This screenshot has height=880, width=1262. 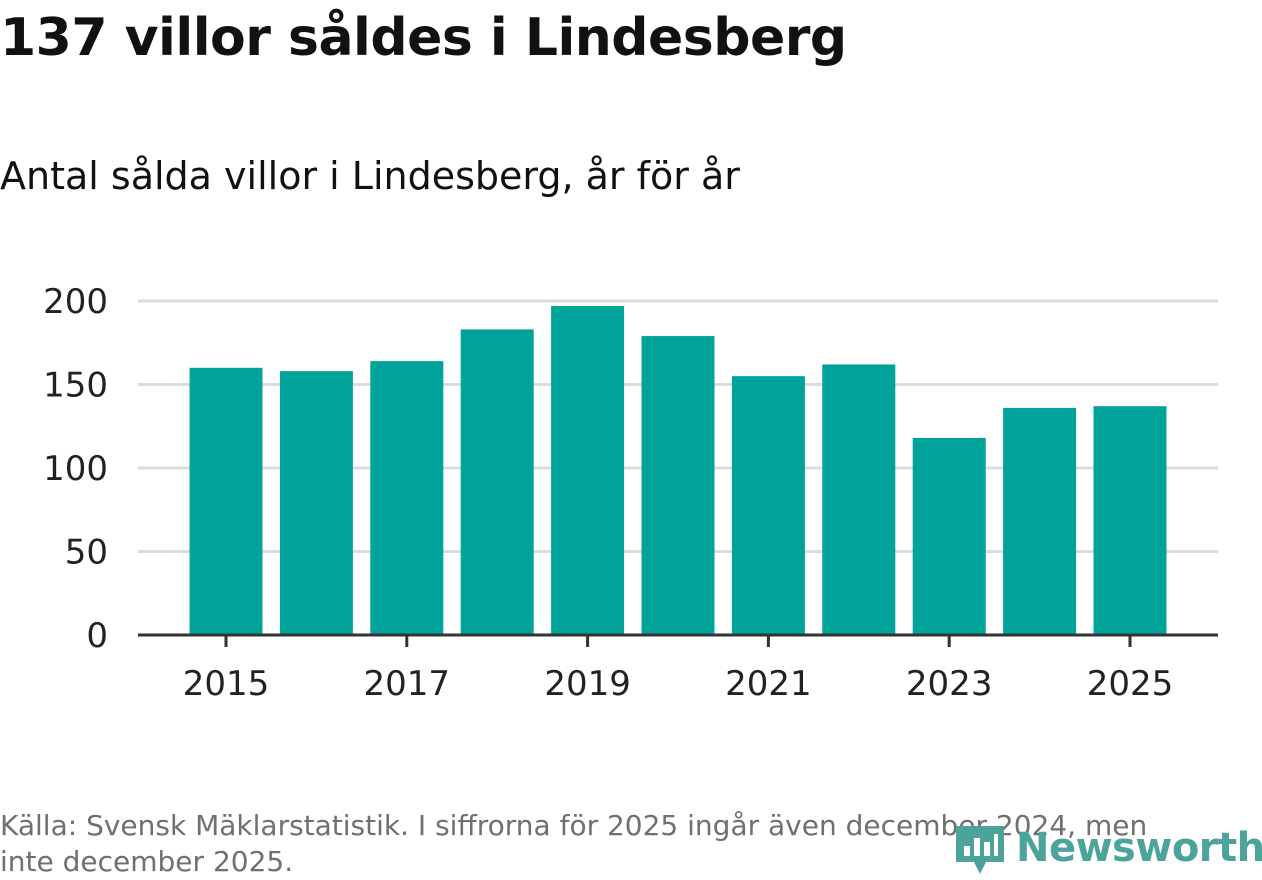 I want to click on bar-2024, so click(x=1040, y=521).